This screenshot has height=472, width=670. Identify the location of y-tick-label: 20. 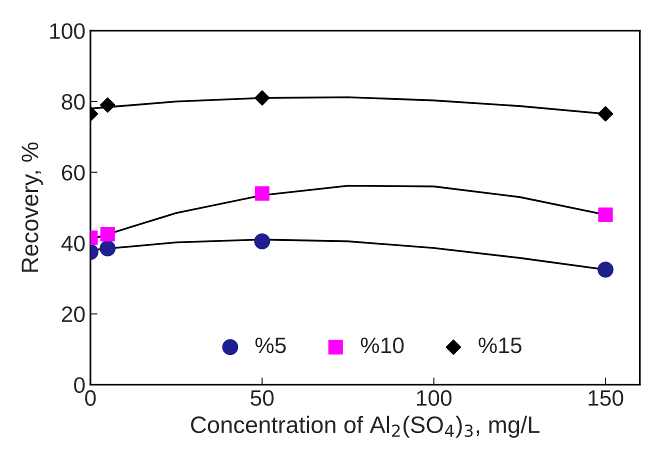
(73, 314).